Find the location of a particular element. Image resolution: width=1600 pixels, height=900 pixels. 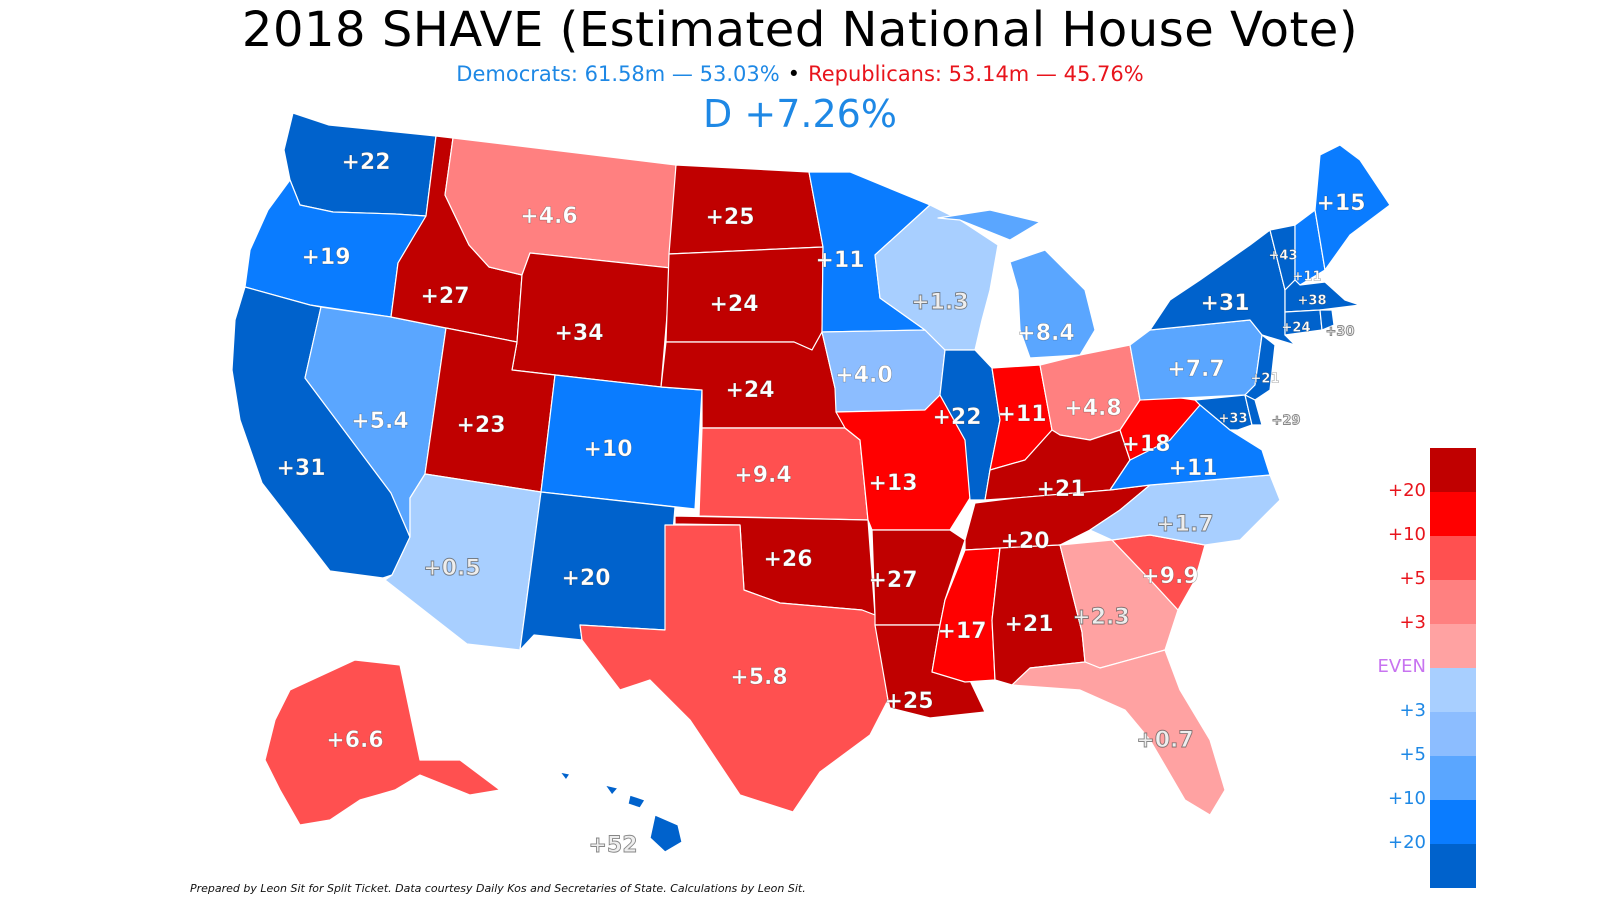

state-label-AK: +6.6 is located at coordinates (354, 740).